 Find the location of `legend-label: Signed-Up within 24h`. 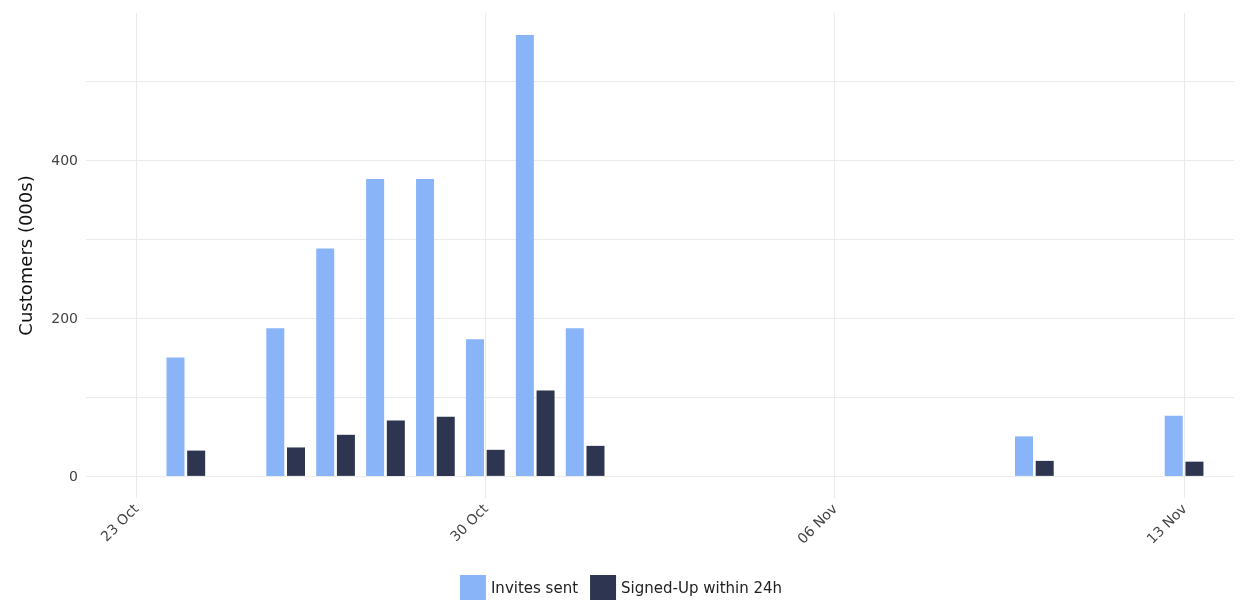

legend-label: Signed-Up within 24h is located at coordinates (702, 588).